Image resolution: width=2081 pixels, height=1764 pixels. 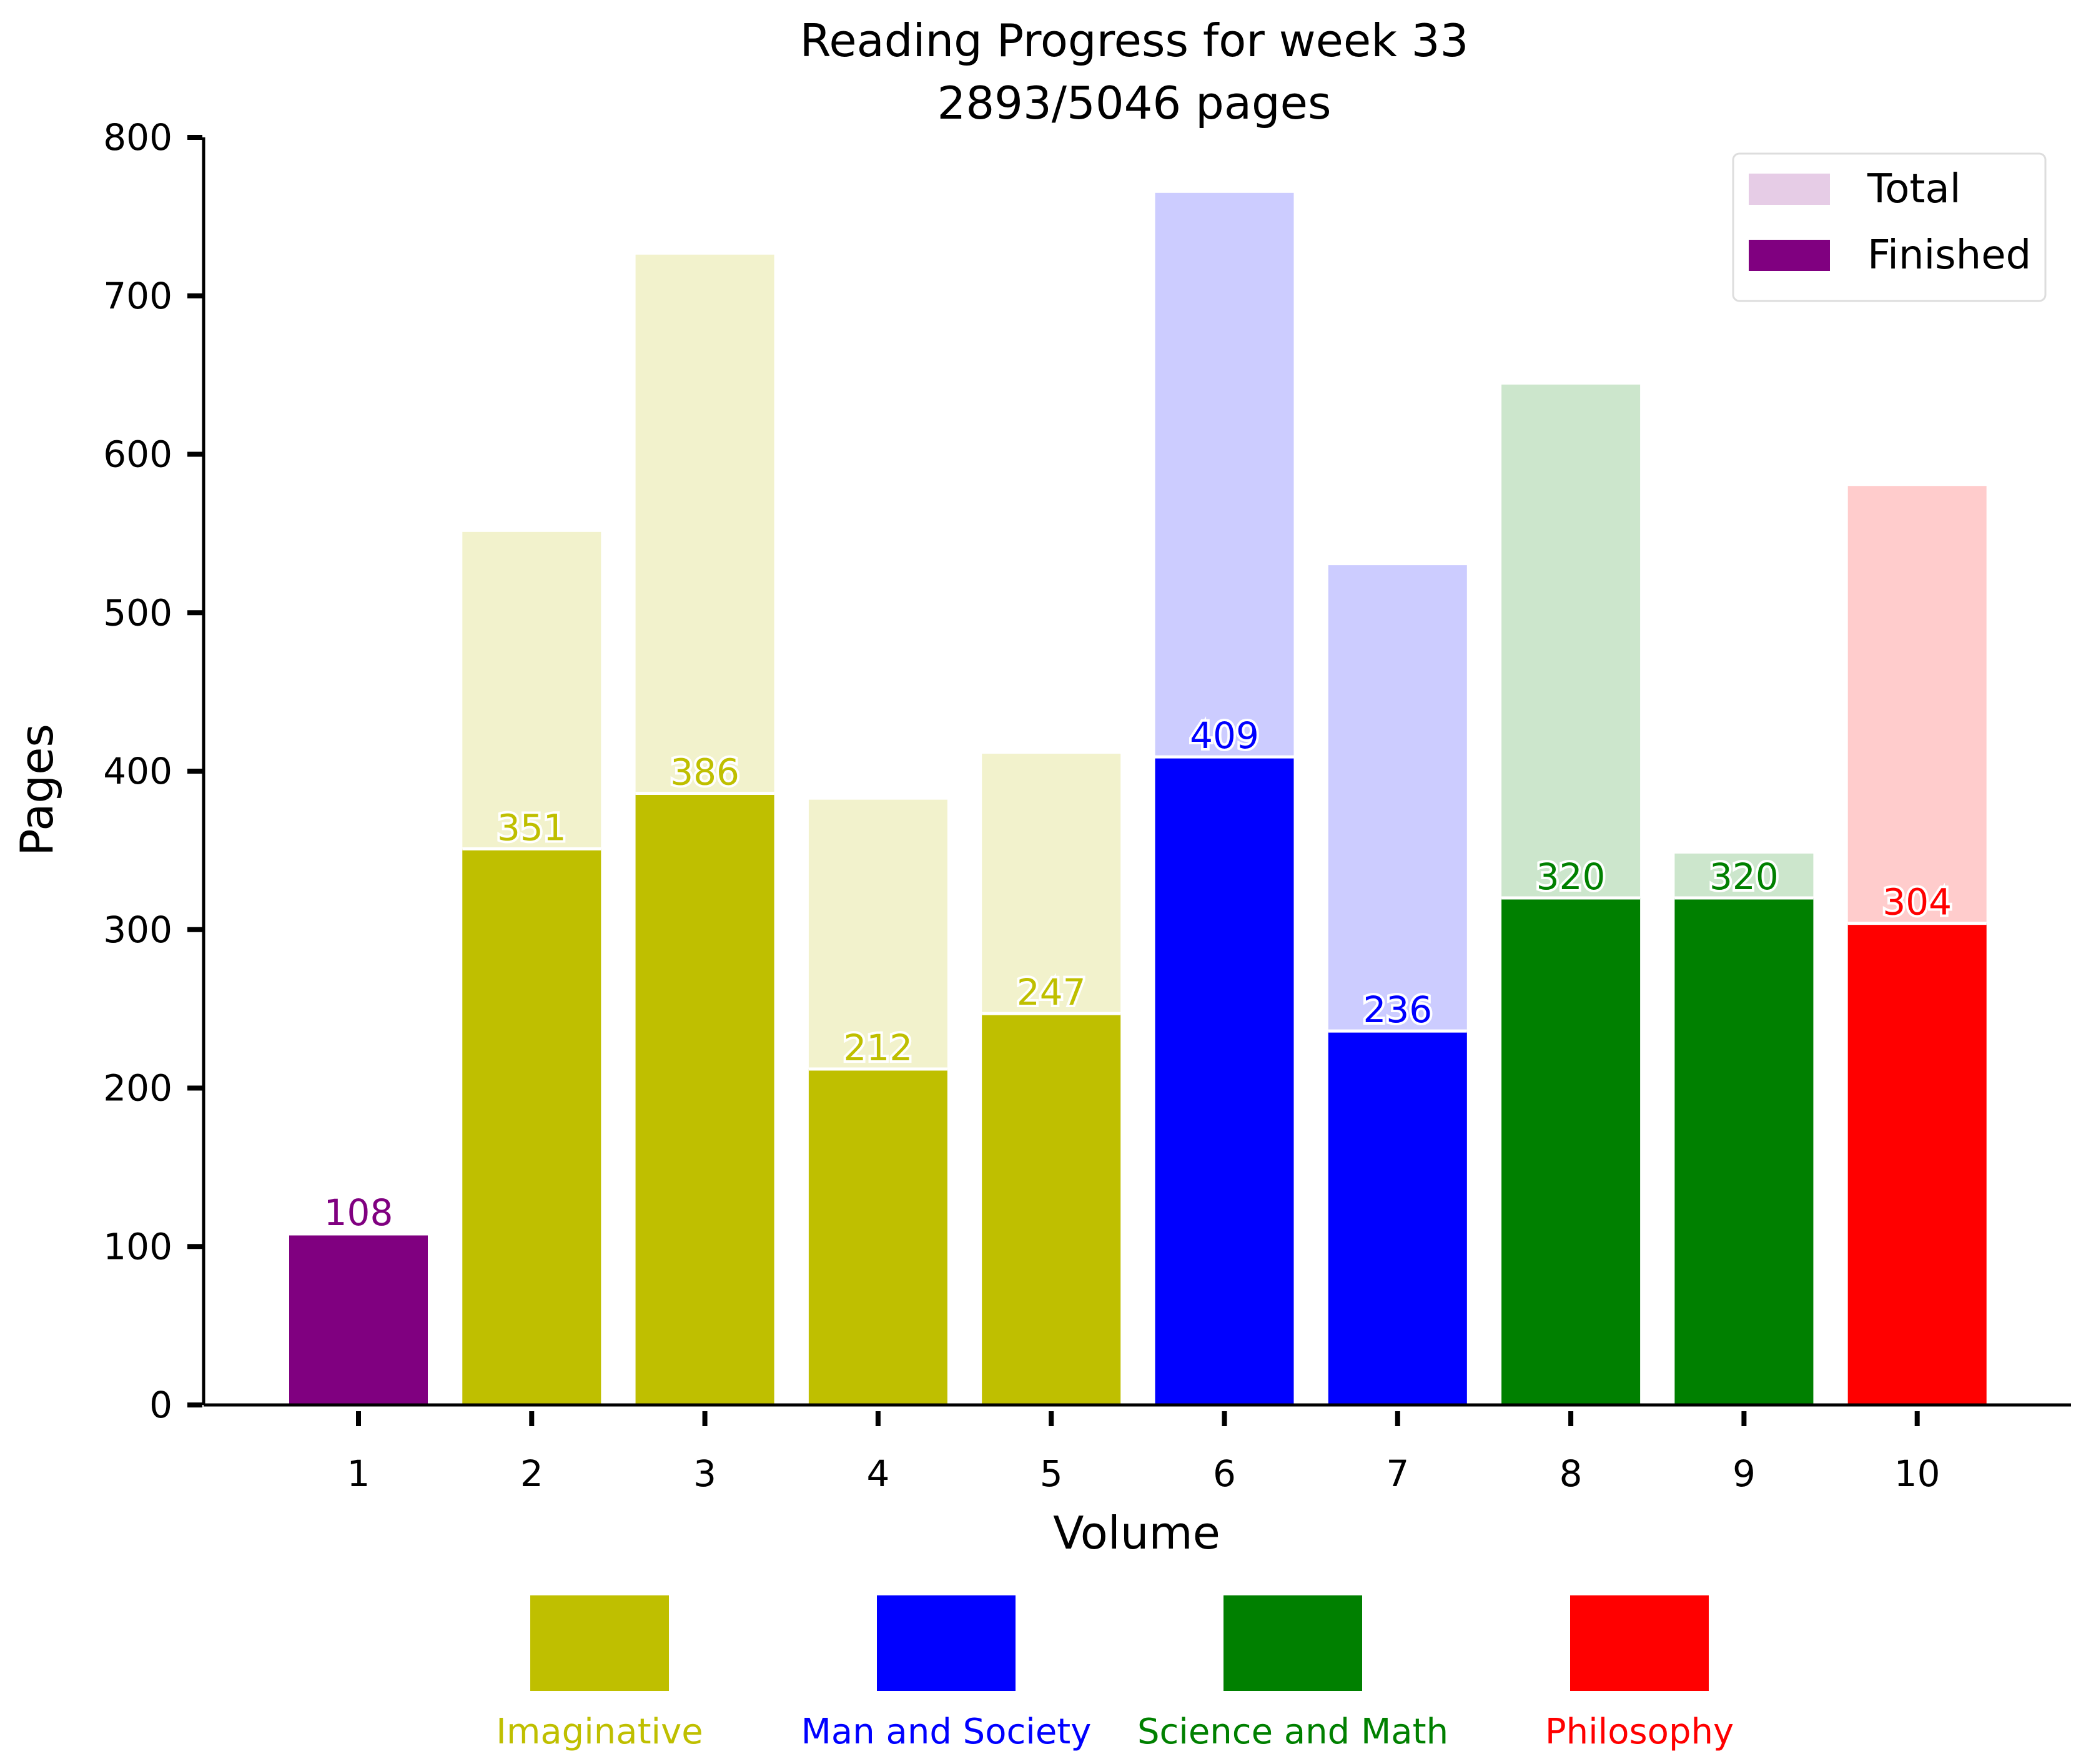 What do you see at coordinates (137, 771) in the screenshot?
I see `y-tick-label-400: 400` at bounding box center [137, 771].